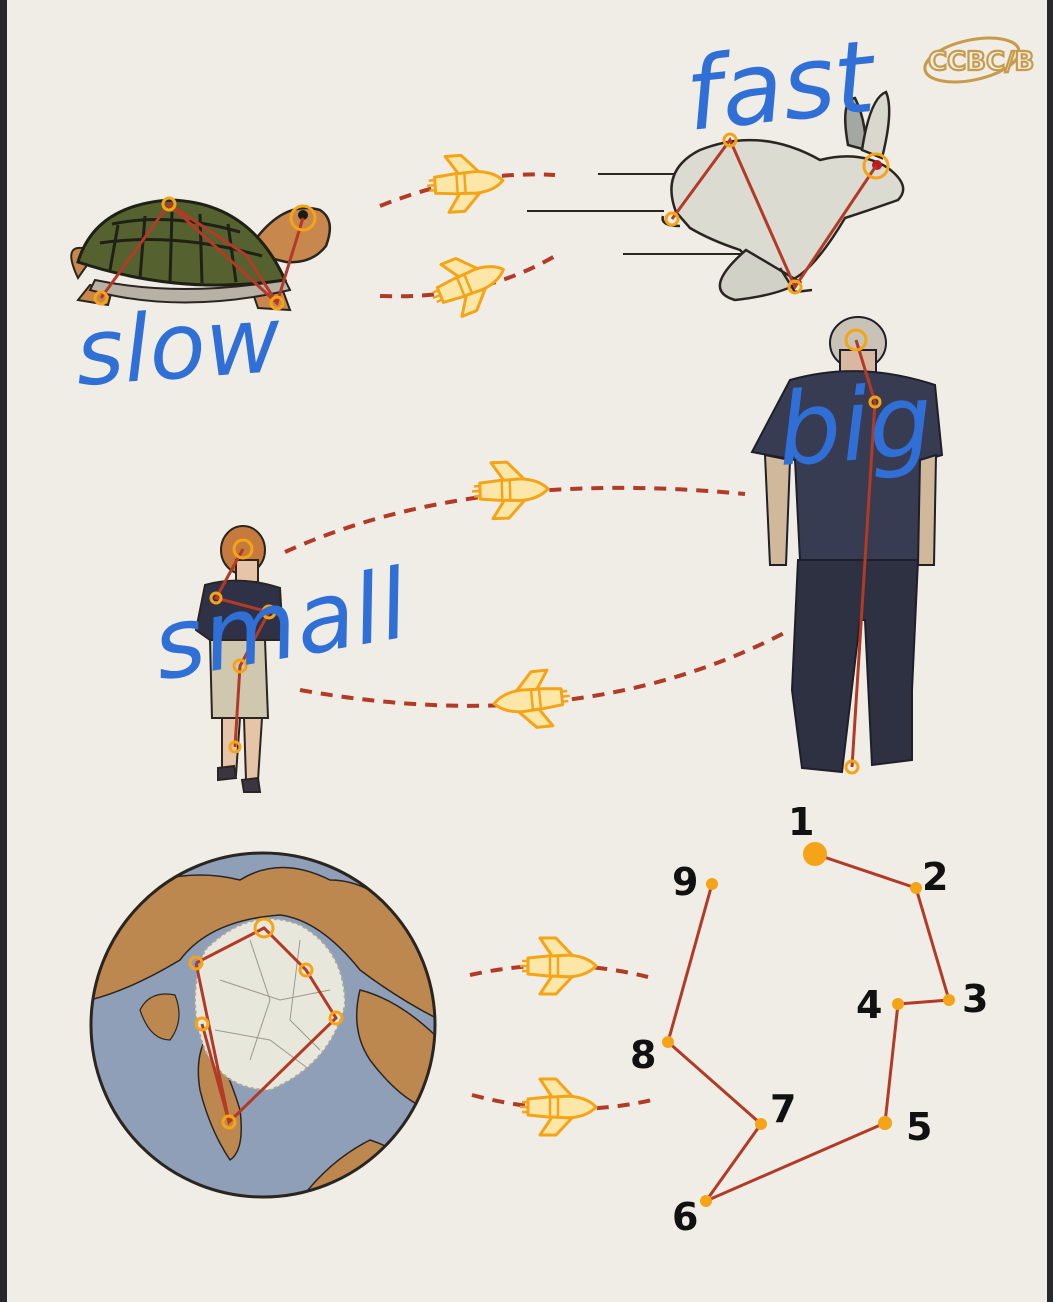 The image size is (1053, 1302). I want to click on hare-keypoints, so click(777, 213).